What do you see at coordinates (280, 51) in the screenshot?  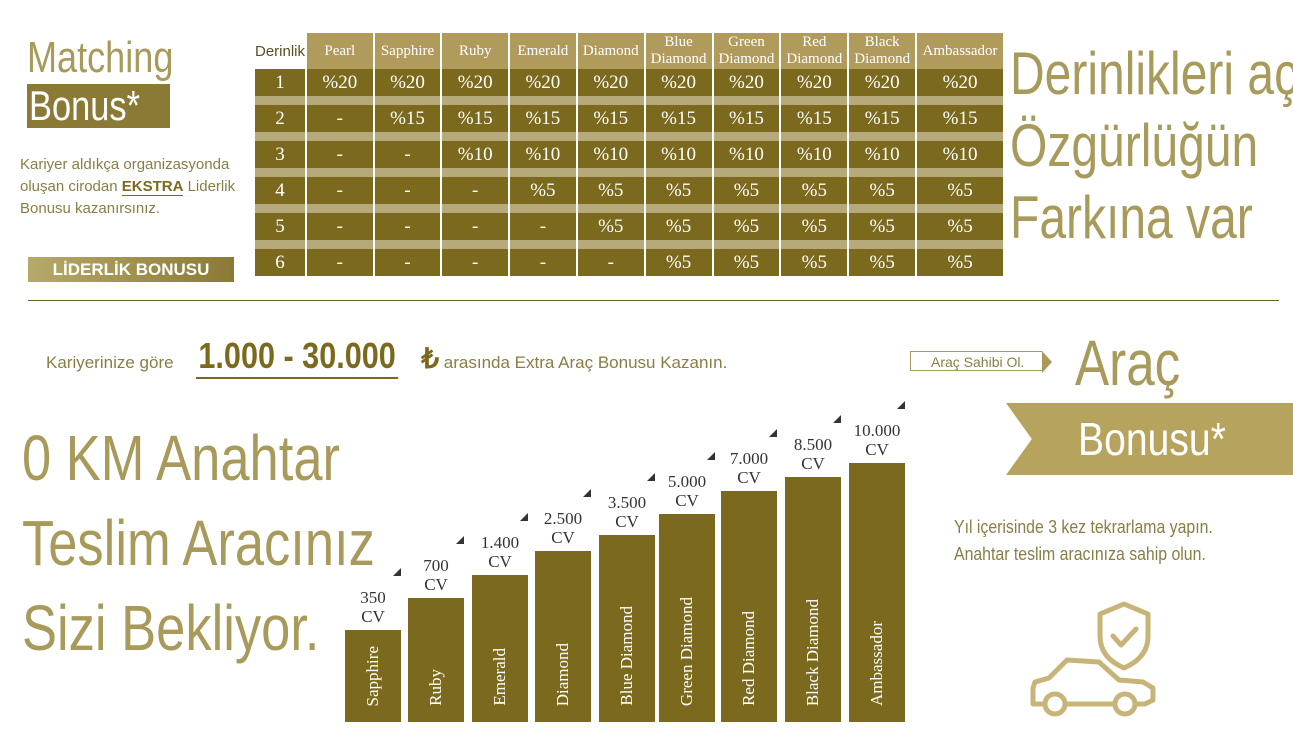 I see `table-header-depth: Derinlik` at bounding box center [280, 51].